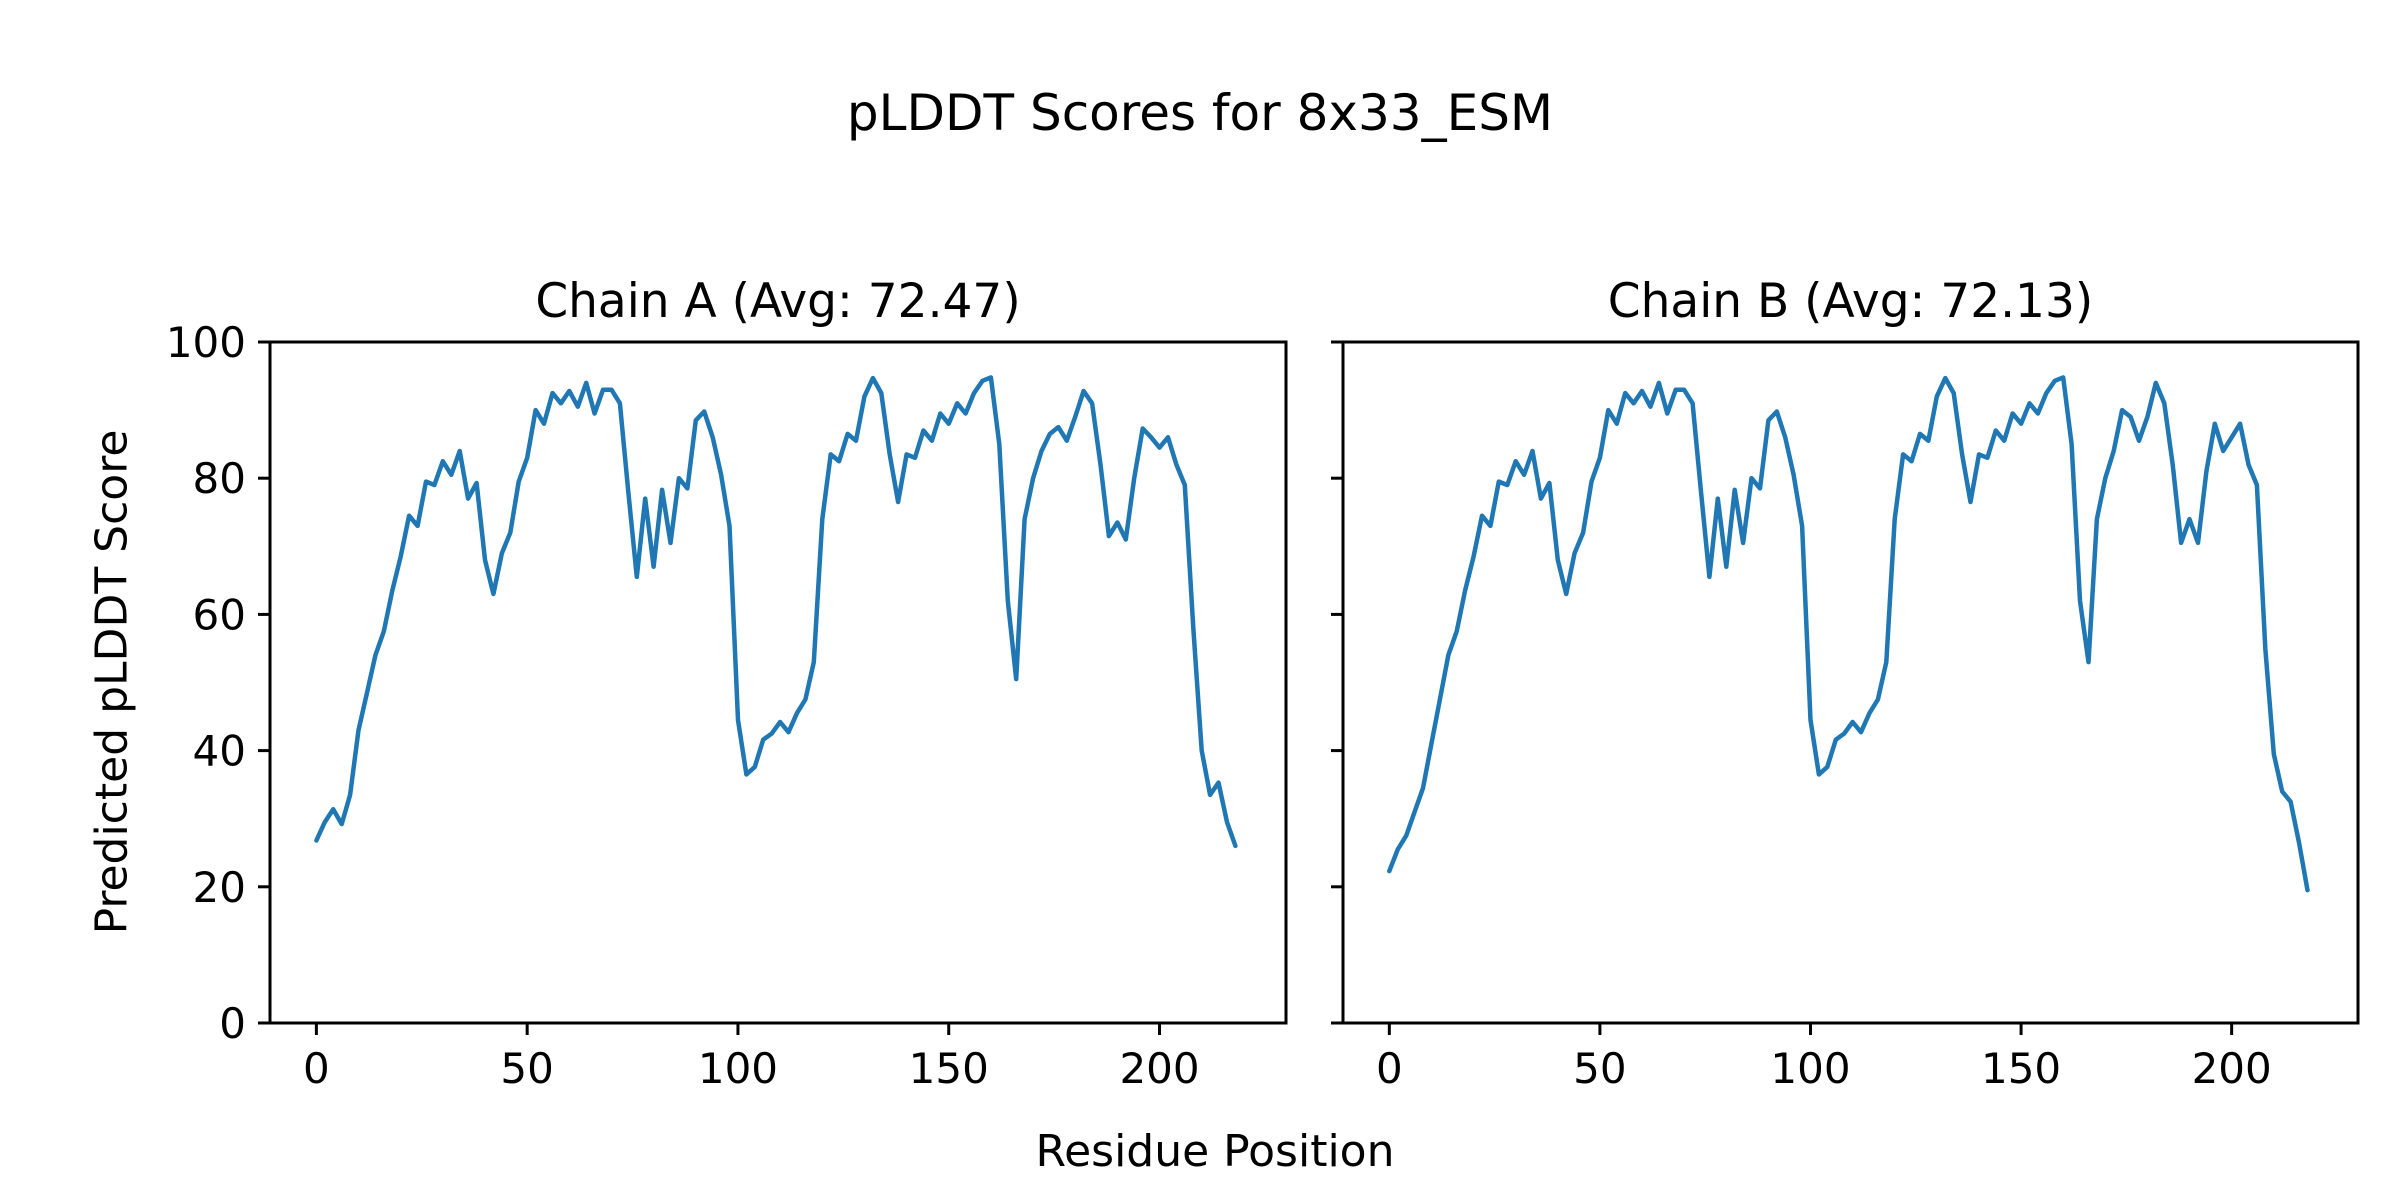  What do you see at coordinates (112, 682) in the screenshot?
I see `y-axis-label: Predicted pLDDT Score` at bounding box center [112, 682].